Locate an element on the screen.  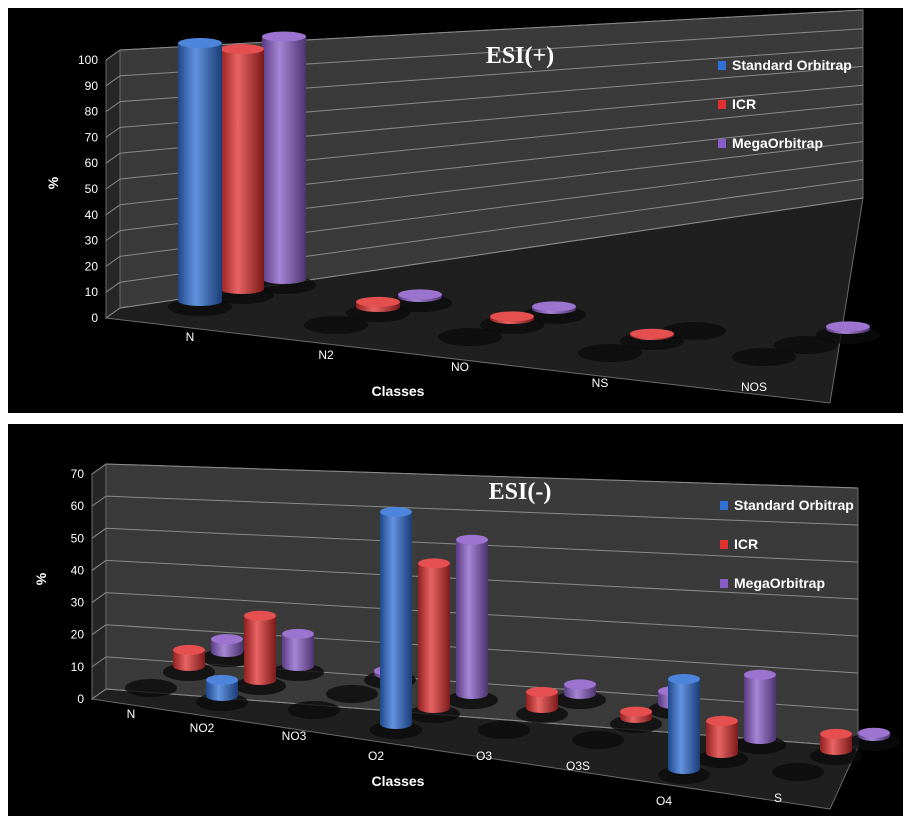
y-tick-label: 50 is located at coordinates (78, 538).